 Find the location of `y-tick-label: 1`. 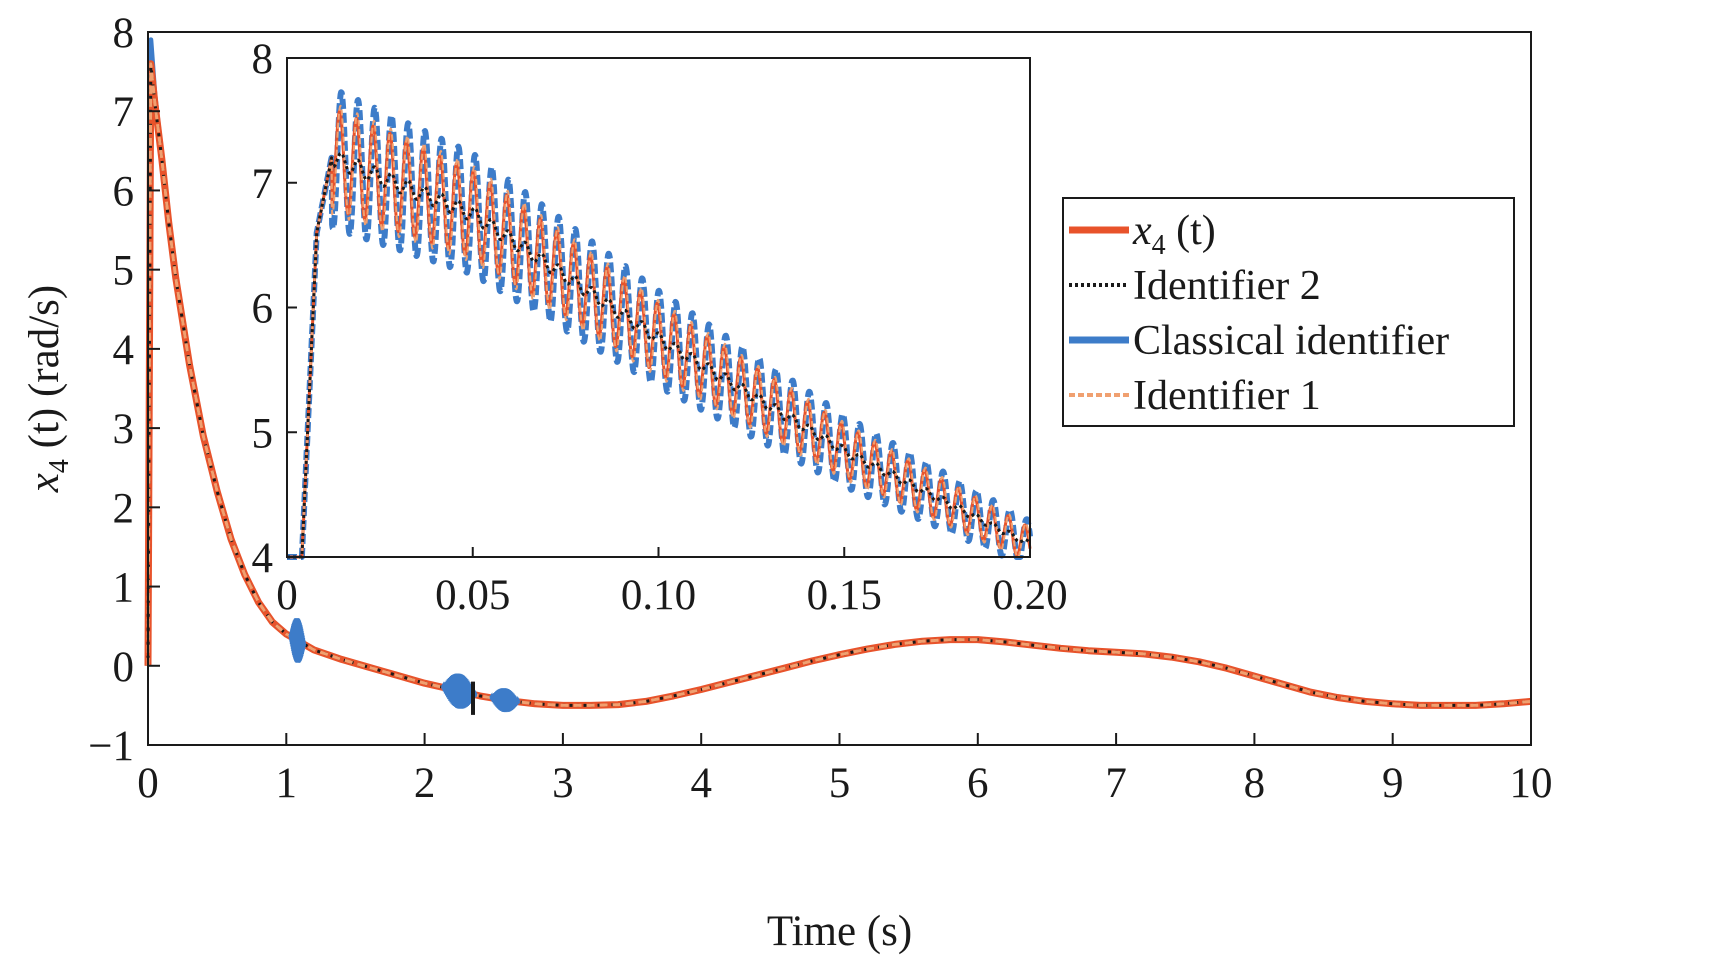

y-tick-label: 1 is located at coordinates (124, 588).